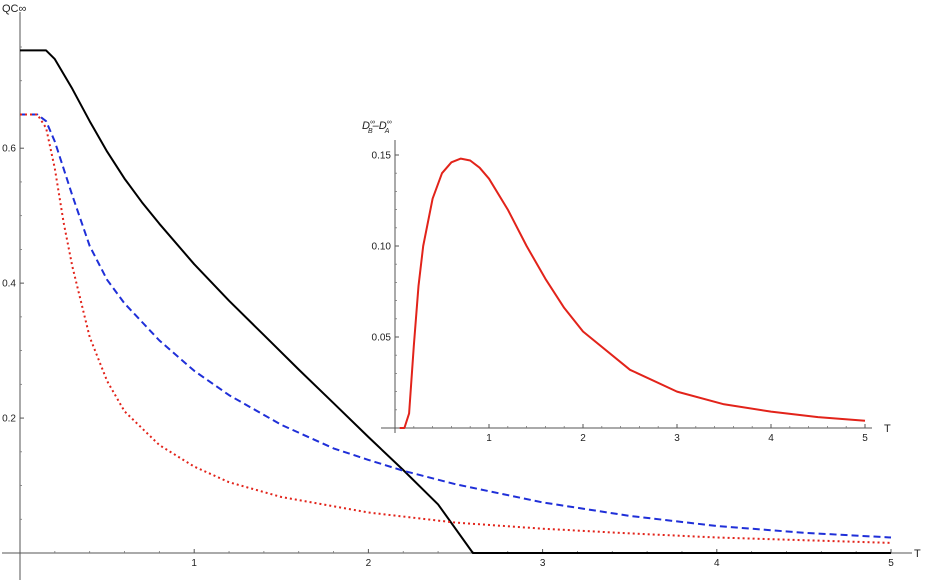  I want to click on main-x-tick-label: 5, so click(891, 563).